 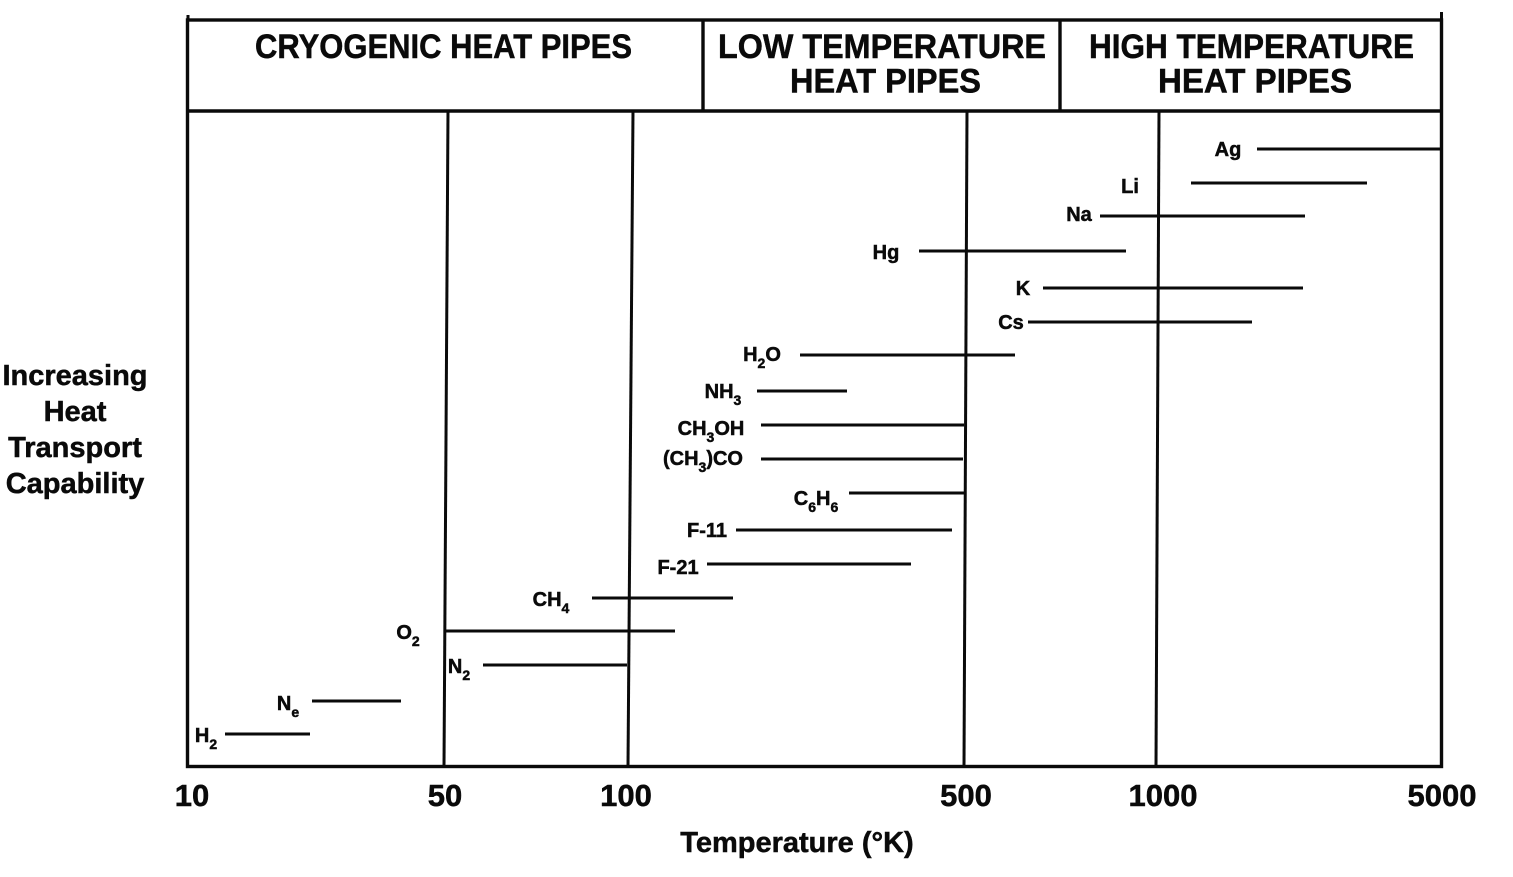 I want to click on svg-text: Heat, so click(x=75, y=412).